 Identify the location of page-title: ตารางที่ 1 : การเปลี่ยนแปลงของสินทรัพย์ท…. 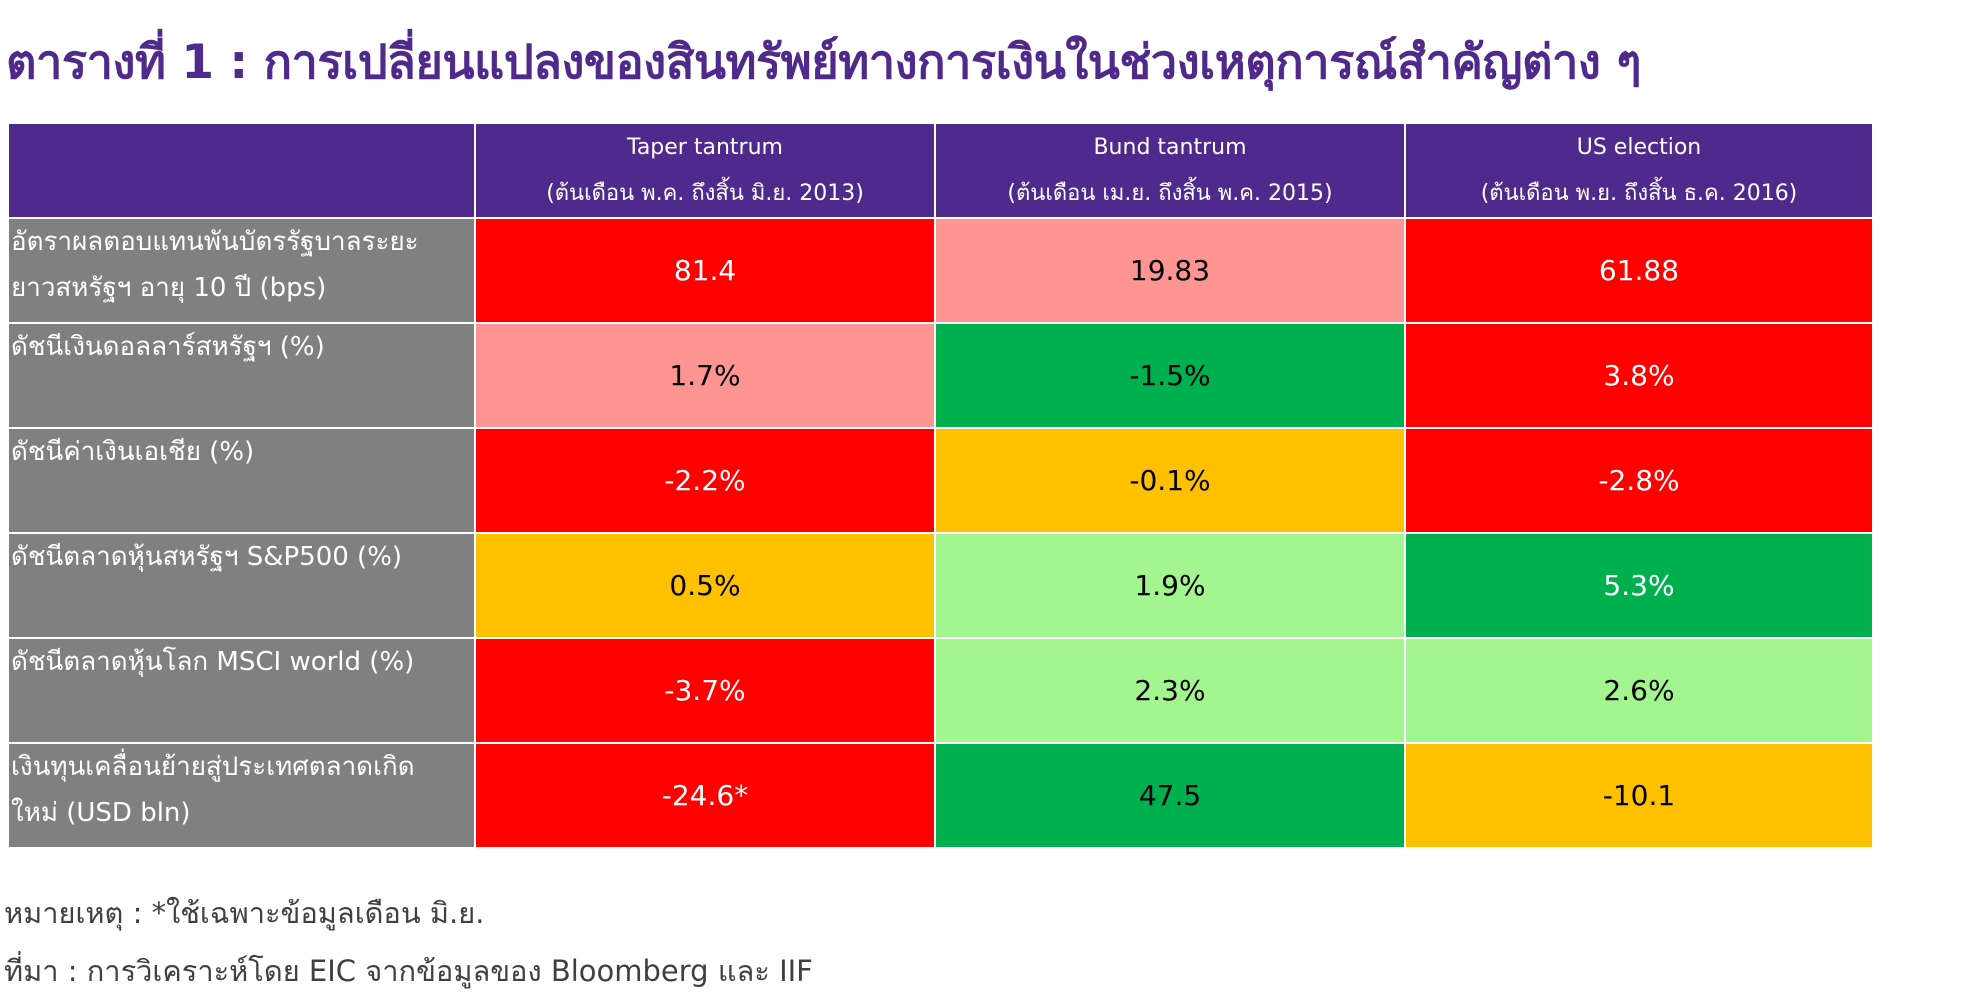
(823, 62).